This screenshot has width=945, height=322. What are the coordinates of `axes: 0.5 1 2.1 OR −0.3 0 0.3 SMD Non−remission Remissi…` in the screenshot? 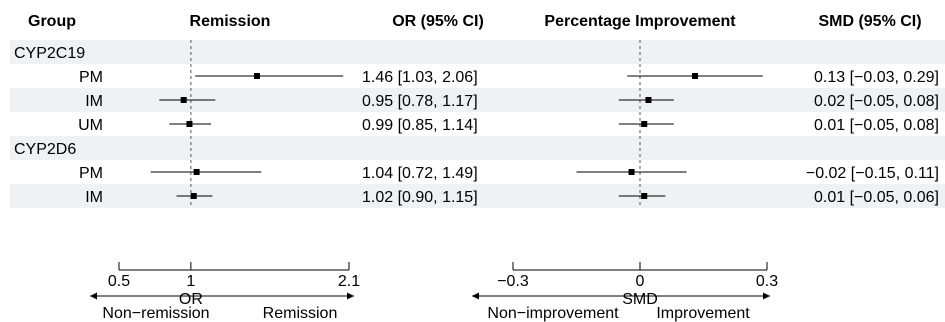 It's located at (434, 292).